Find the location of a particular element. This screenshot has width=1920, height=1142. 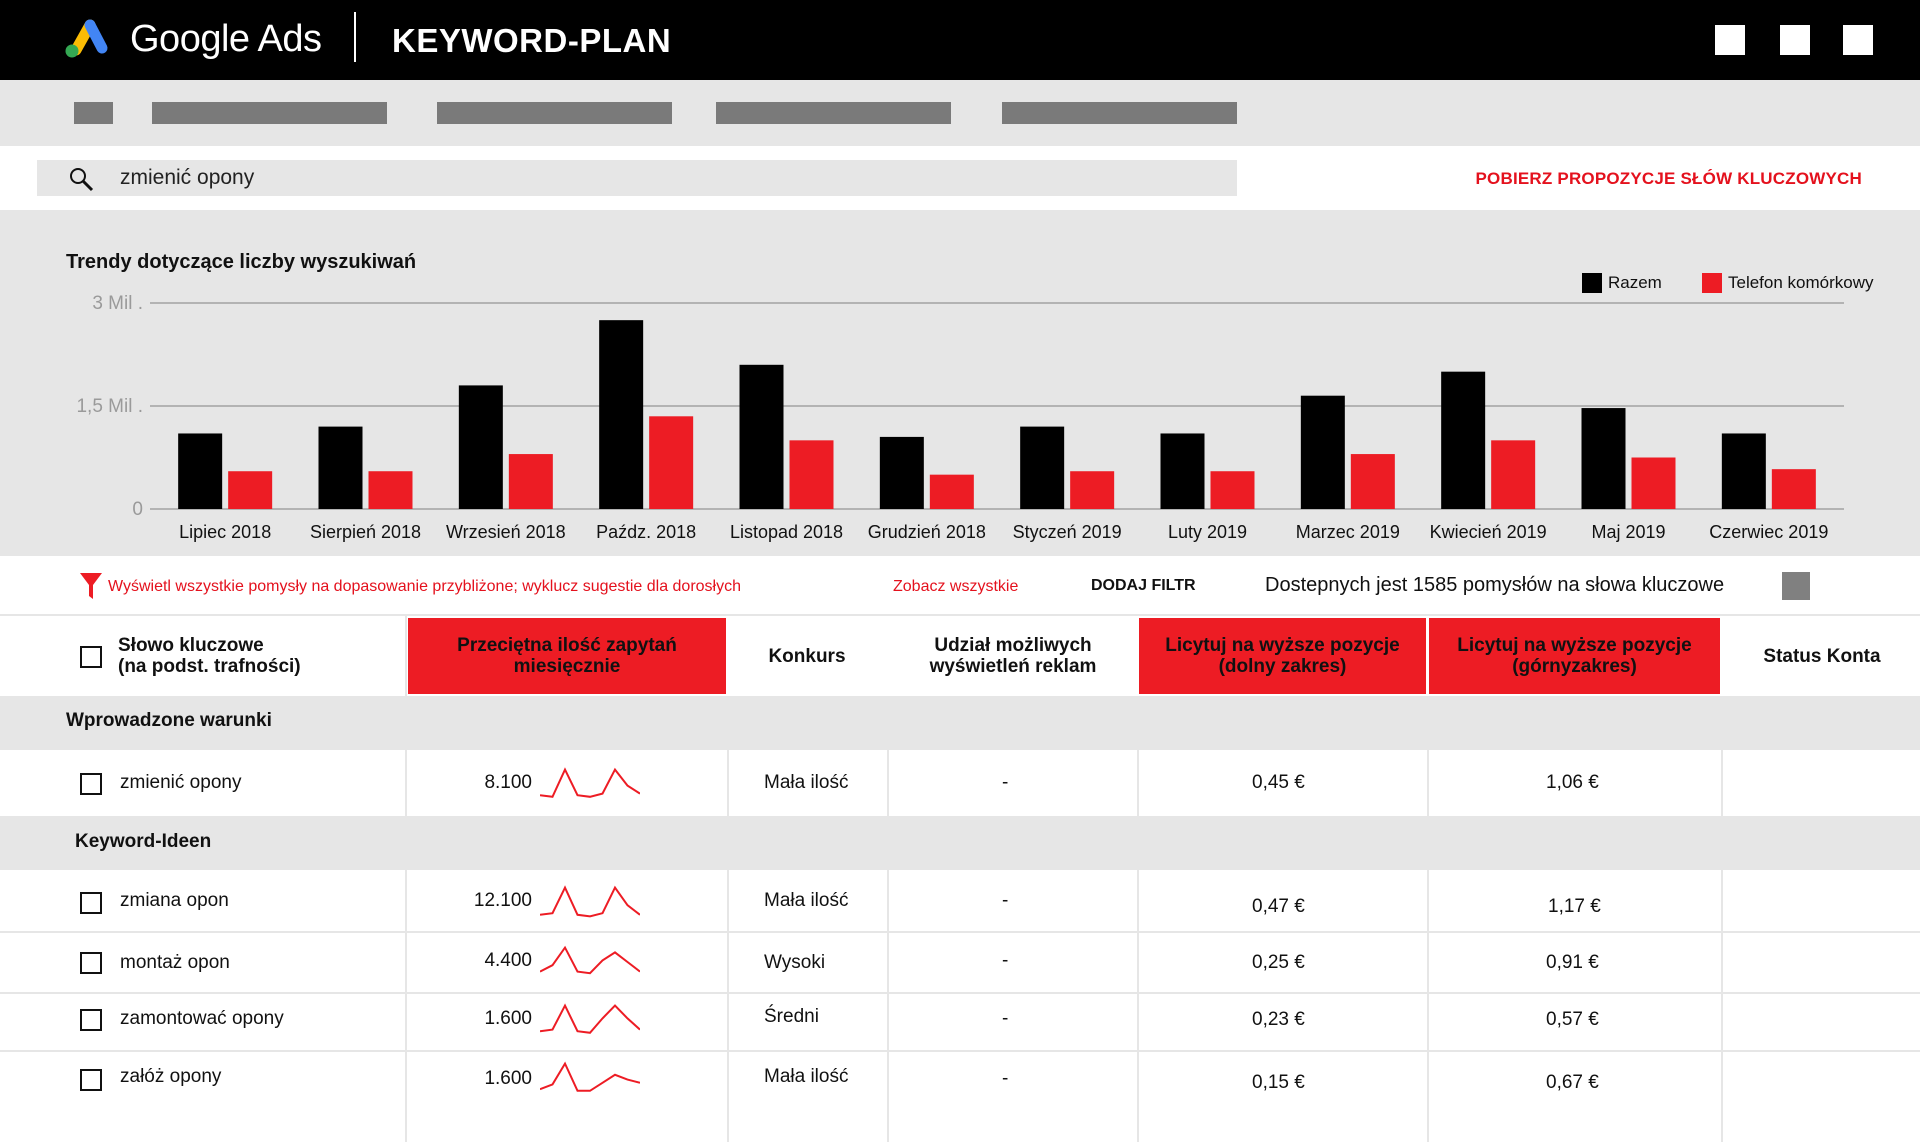

col-header-account-status: Status Konta is located at coordinates (1822, 656).